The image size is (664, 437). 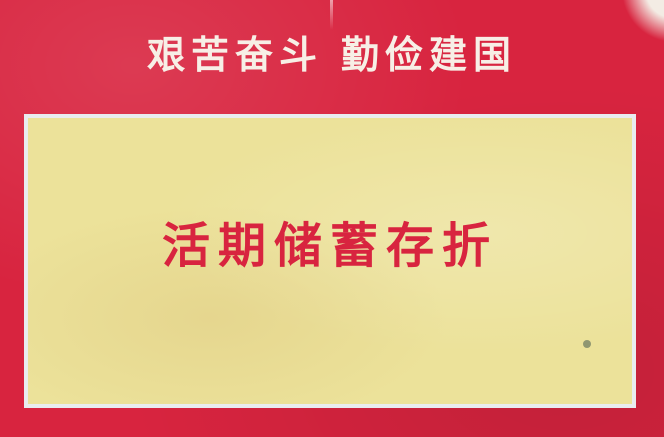 What do you see at coordinates (634, 25) in the screenshot?
I see `worn-corner` at bounding box center [634, 25].